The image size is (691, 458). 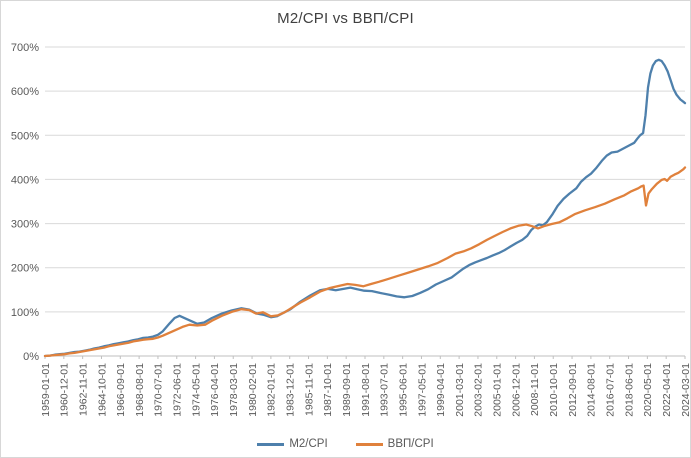 I want to click on x-tick-label: 1999-04-01, so click(x=441, y=390).